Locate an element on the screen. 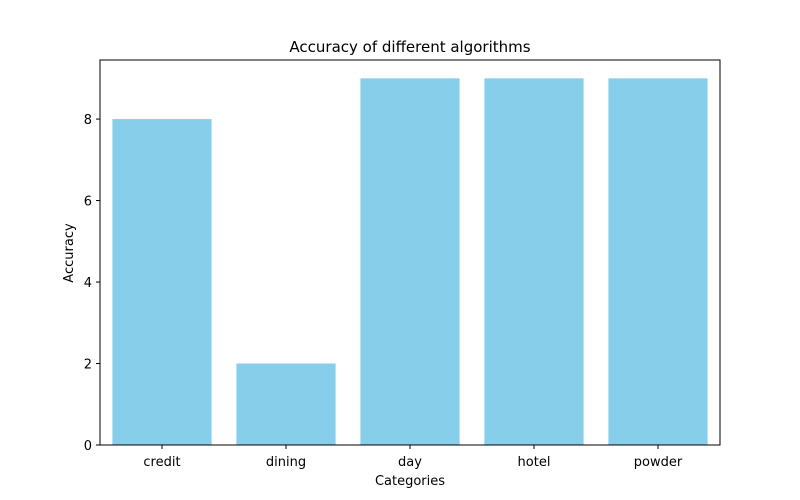  y-tick-label: 4 is located at coordinates (88, 283).